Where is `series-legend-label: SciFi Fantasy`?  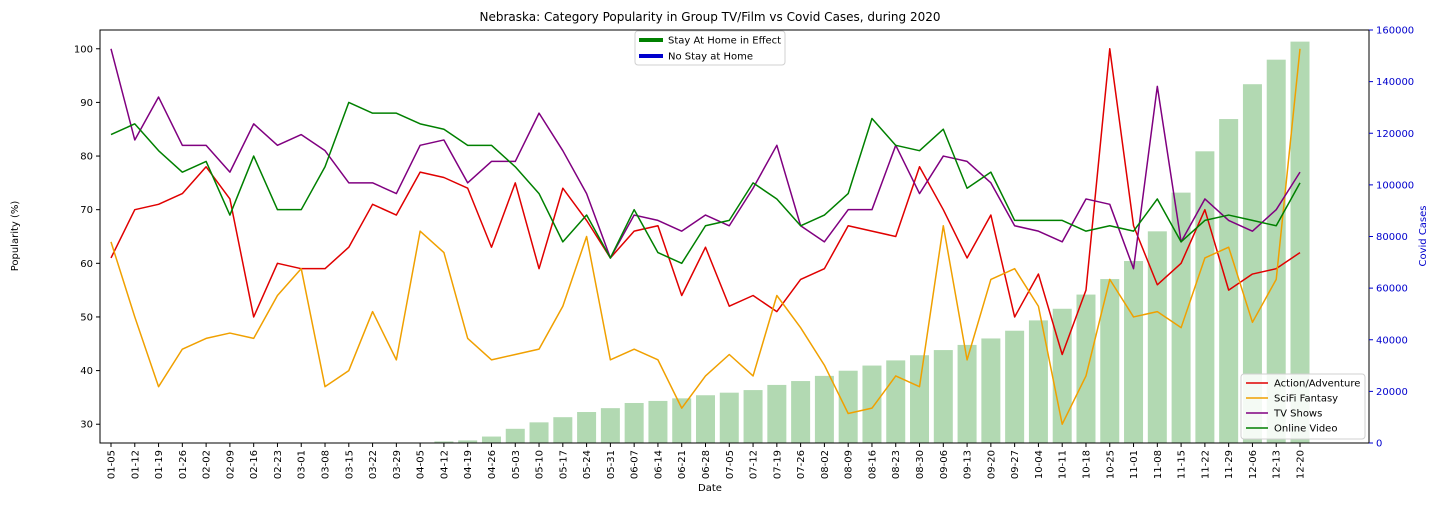
series-legend-label: SciFi Fantasy is located at coordinates (1306, 399).